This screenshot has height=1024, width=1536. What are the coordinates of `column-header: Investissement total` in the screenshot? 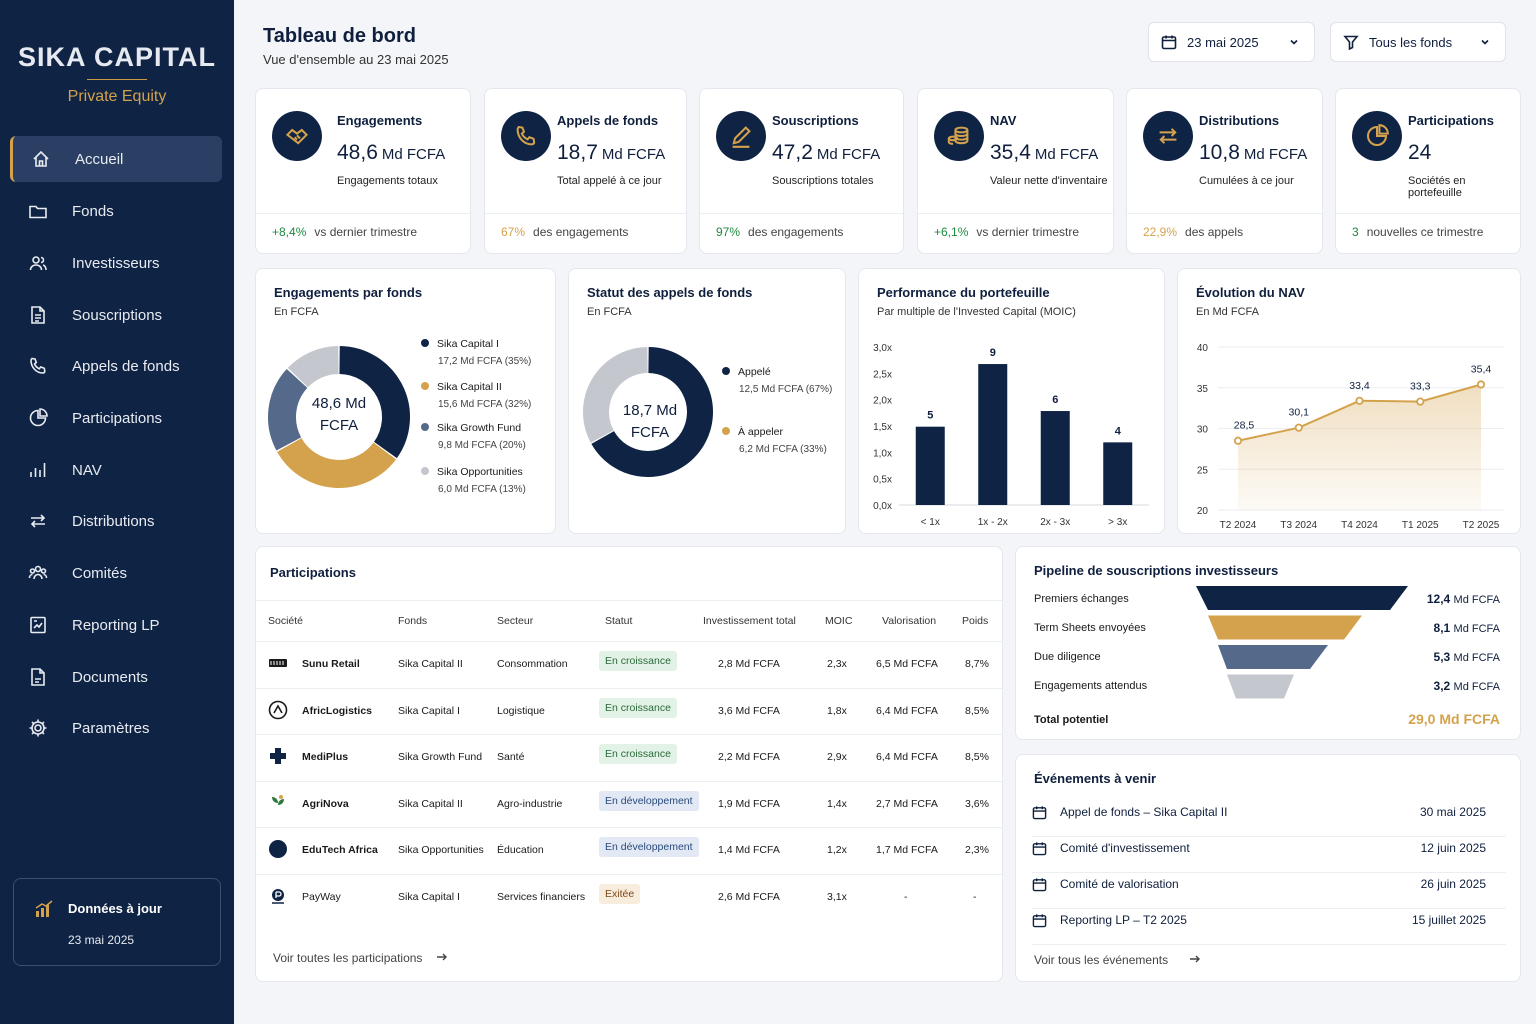 It's located at (749, 621).